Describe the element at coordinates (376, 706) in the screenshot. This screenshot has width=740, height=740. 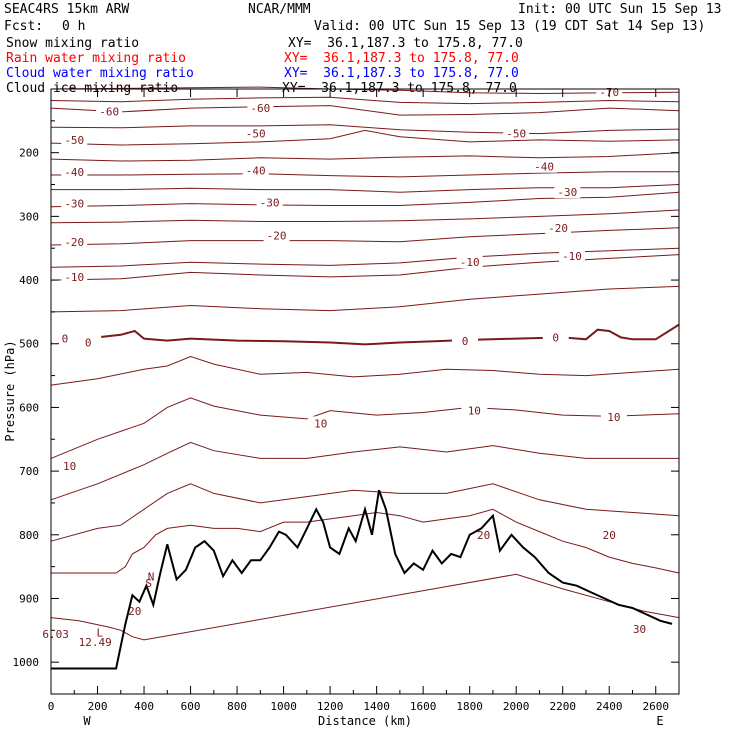
I see `x-tick-label: 1400` at that location.